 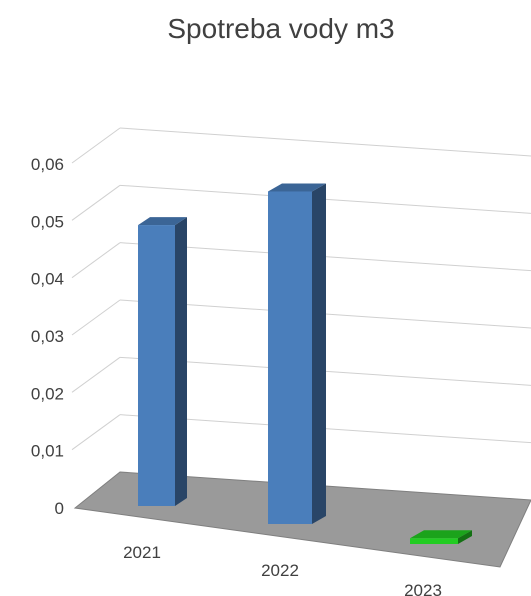 I want to click on y-axis-ticks: 0 0,01 0,02 0,03 0,04 0,05 0,06, so click(x=47, y=336).